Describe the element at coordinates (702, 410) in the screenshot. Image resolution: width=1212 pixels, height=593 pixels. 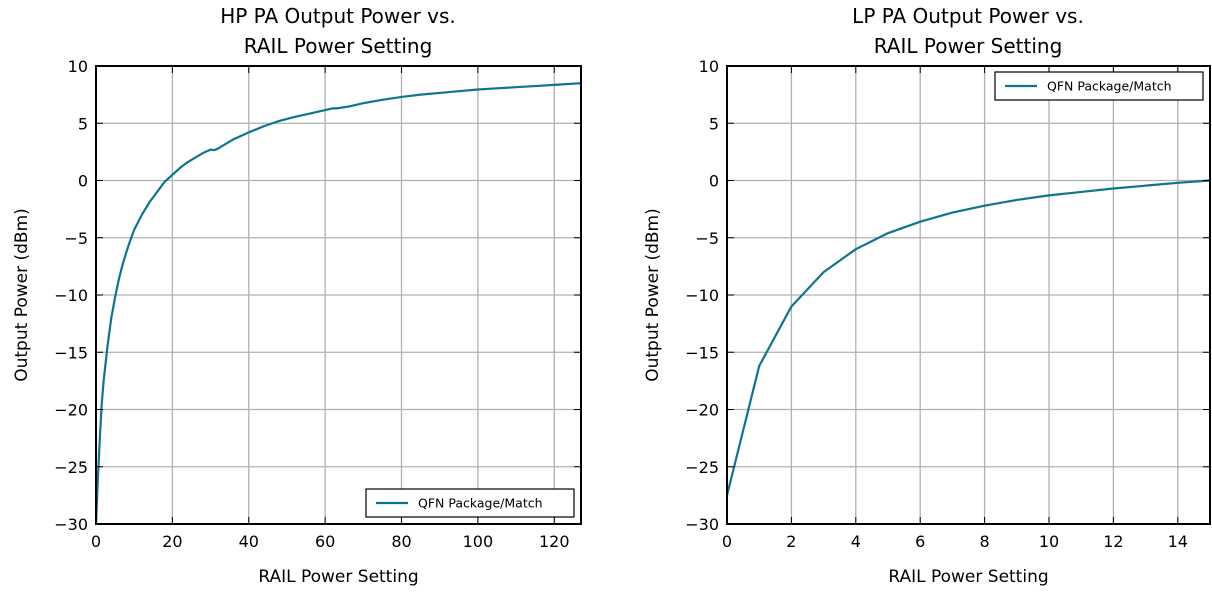
I see `lp-y-tick-label: −20` at that location.